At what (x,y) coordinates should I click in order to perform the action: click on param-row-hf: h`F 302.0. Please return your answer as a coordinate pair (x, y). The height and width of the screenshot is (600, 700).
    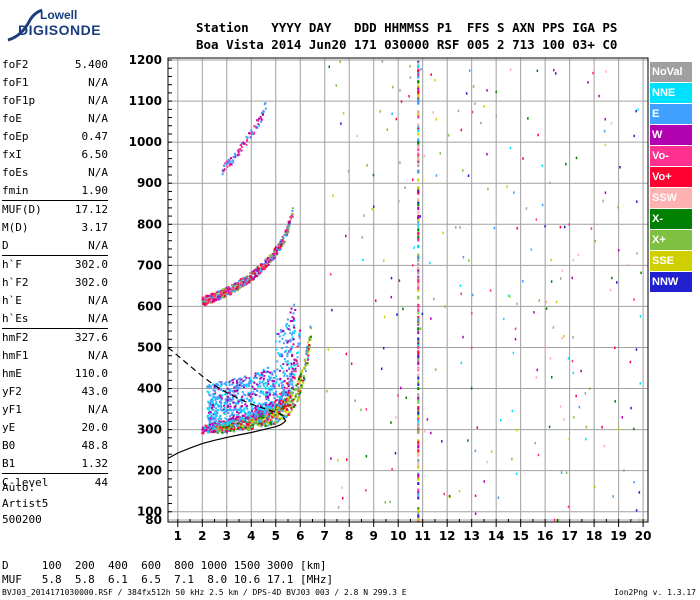
    Looking at the image, I should click on (55, 265).